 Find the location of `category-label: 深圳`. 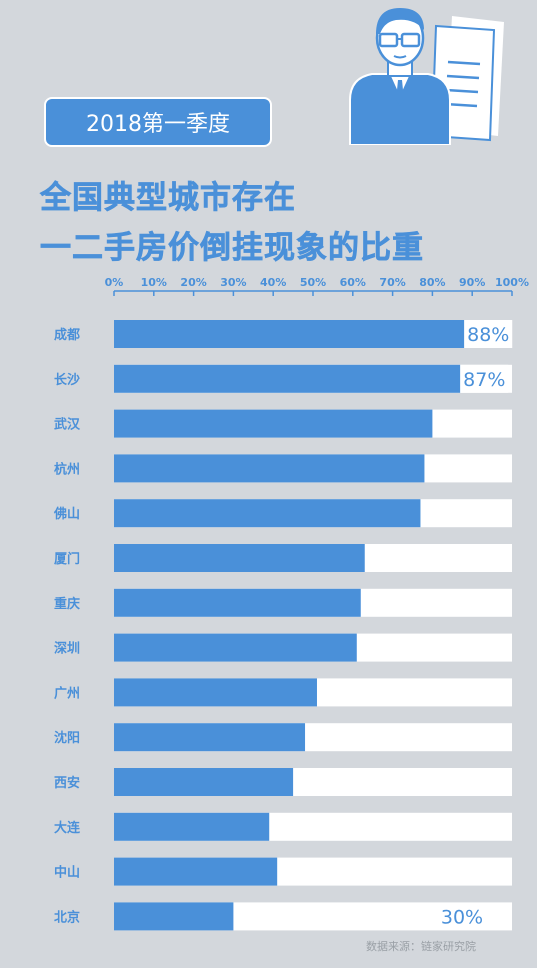

category-label: 深圳 is located at coordinates (67, 649).